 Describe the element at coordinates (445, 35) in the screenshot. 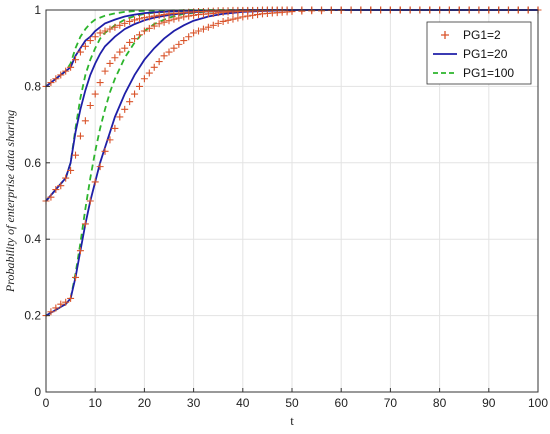

I see `legend-marker` at that location.